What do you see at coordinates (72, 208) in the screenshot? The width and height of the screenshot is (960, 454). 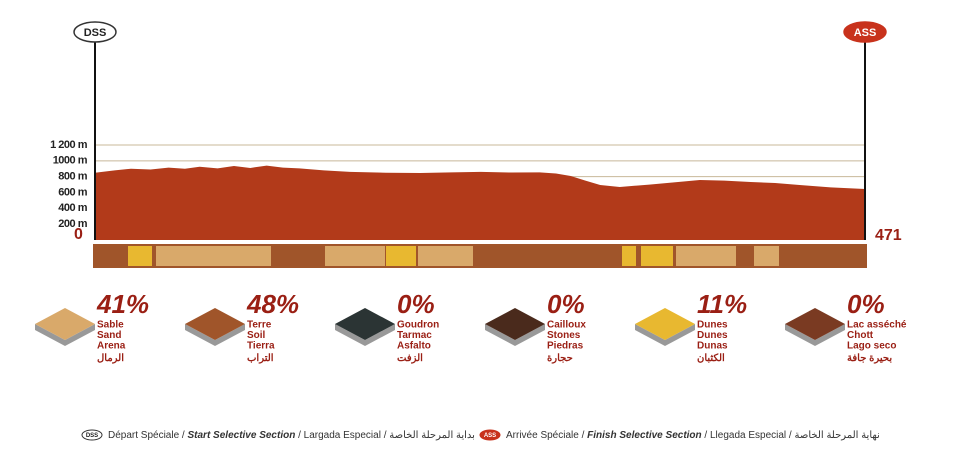 I see `y-tick-label: 400 m` at bounding box center [72, 208].